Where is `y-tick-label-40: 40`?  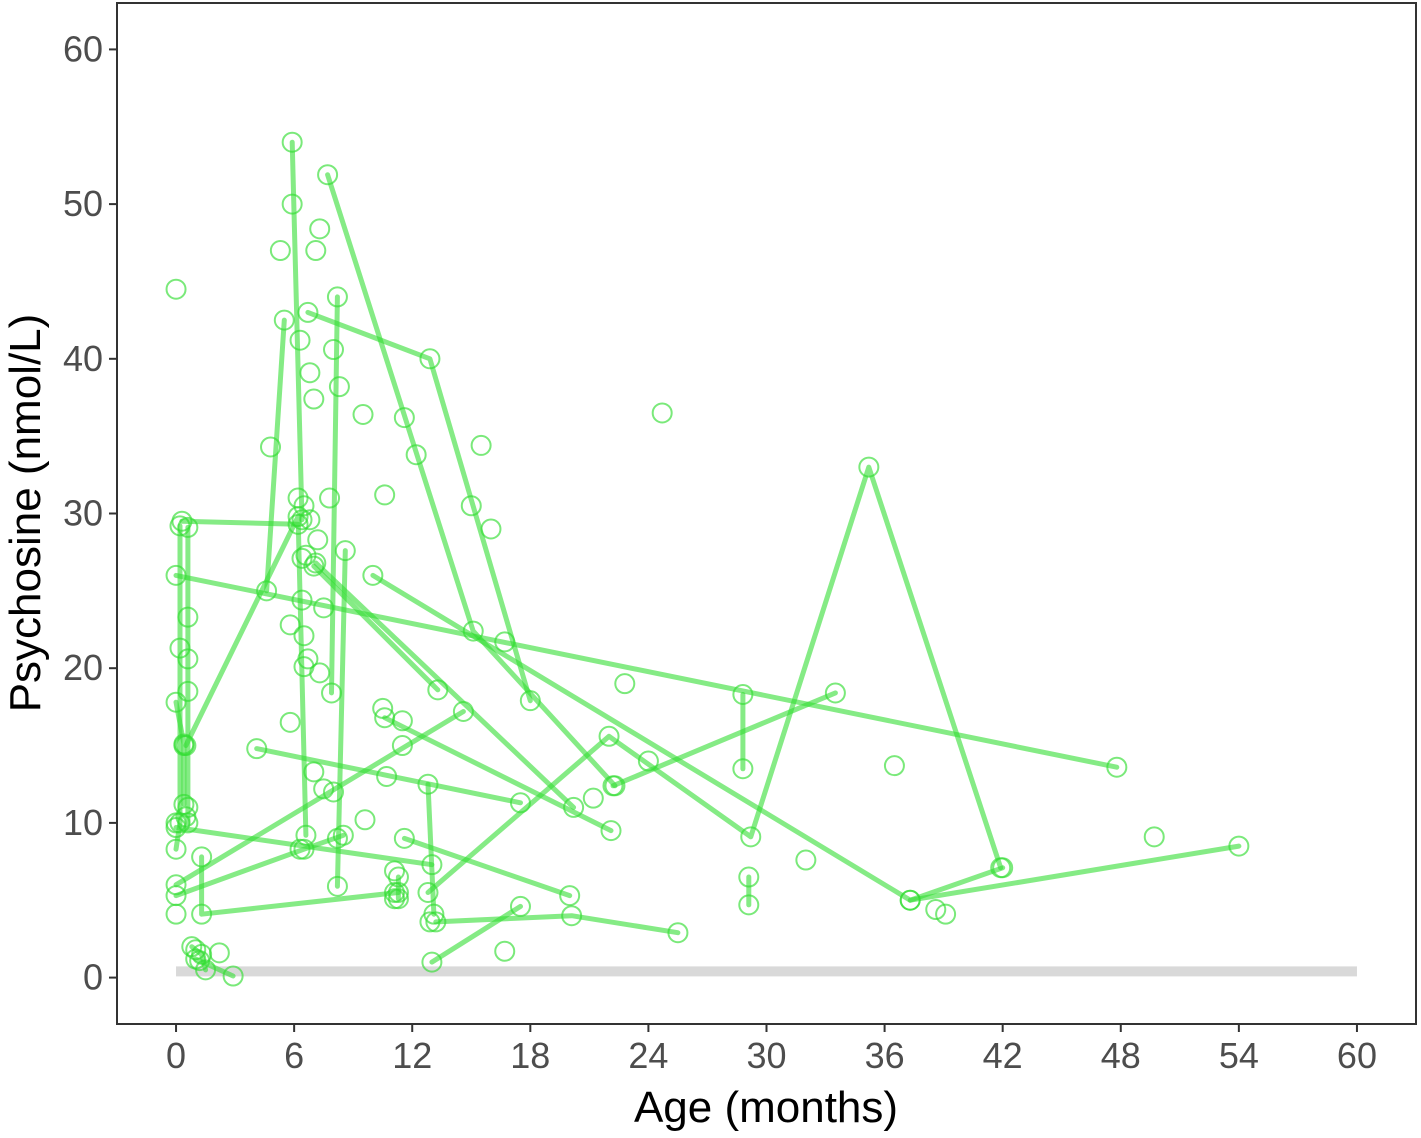
y-tick-label-40: 40 is located at coordinates (83, 358).